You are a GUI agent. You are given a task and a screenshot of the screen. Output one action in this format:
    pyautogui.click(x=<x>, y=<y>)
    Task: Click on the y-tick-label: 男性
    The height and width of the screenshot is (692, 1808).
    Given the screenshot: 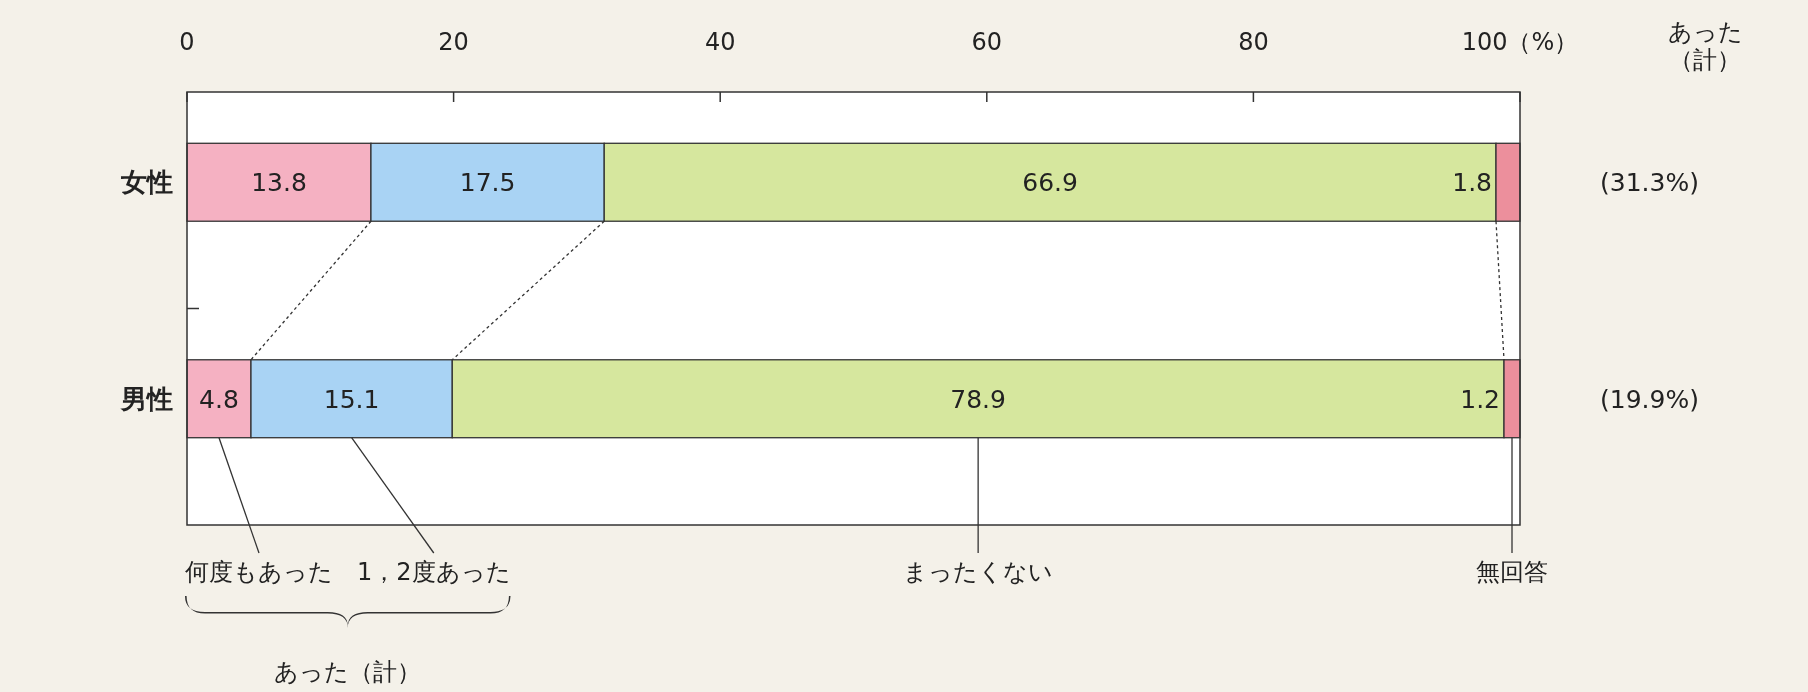 What is the action you would take?
    pyautogui.click(x=146, y=398)
    